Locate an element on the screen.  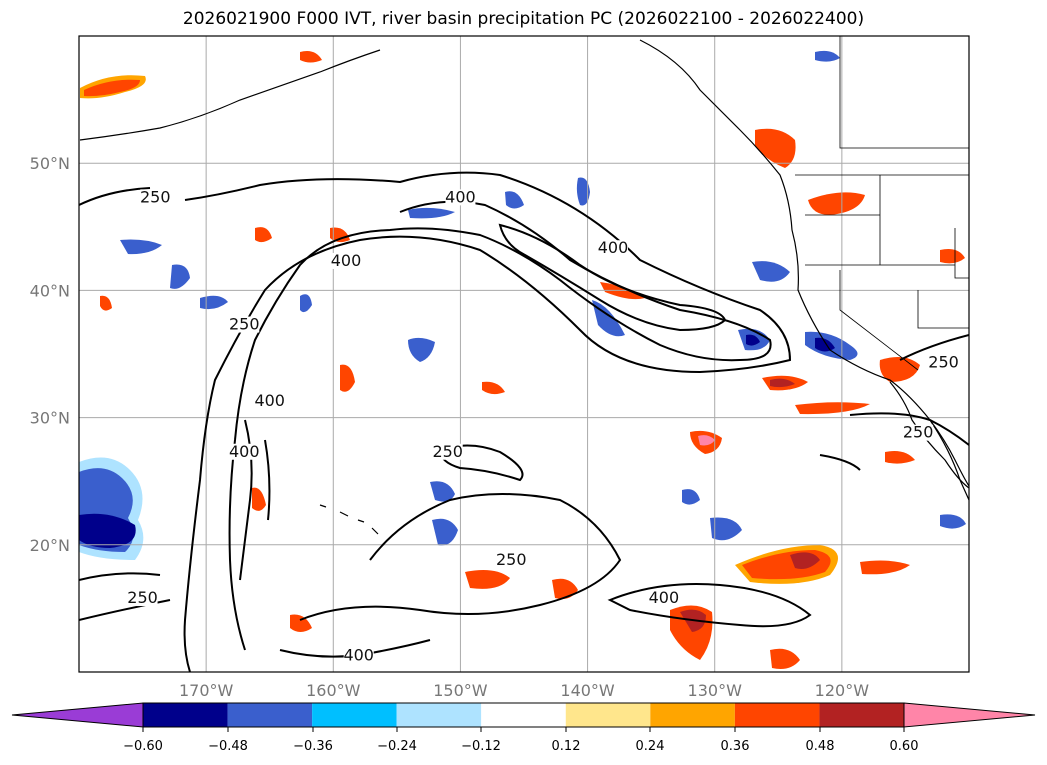
lon-label: 140°W is located at coordinates (587, 690).